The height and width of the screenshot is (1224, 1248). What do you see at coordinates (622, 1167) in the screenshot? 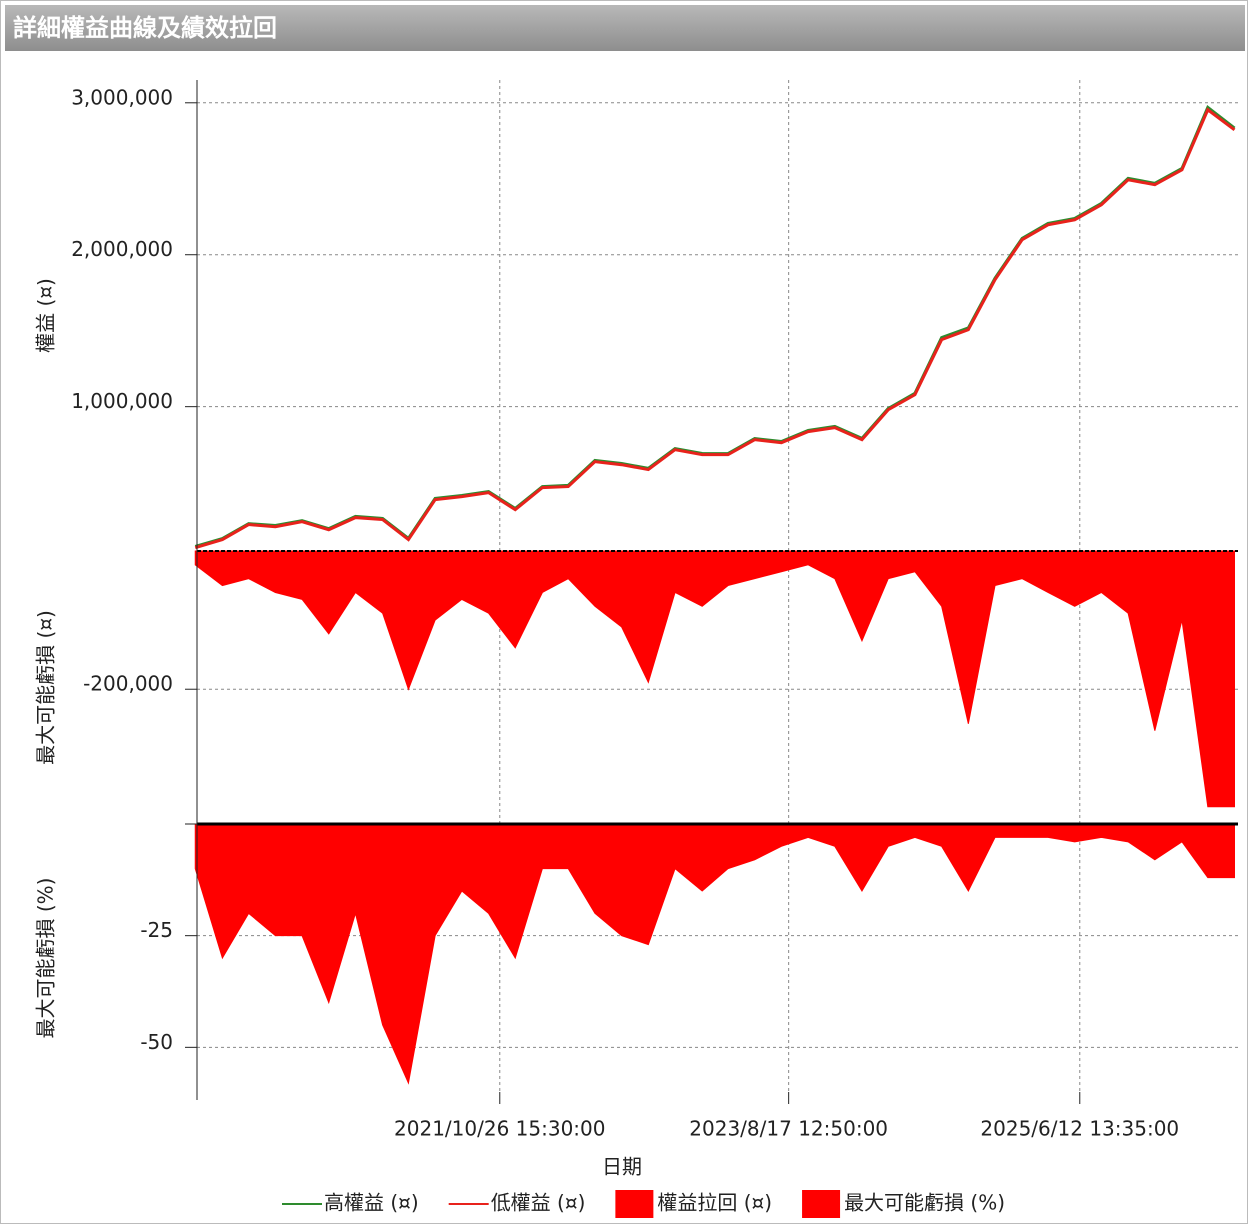
I see `x-axis-title: 日期` at bounding box center [622, 1167].